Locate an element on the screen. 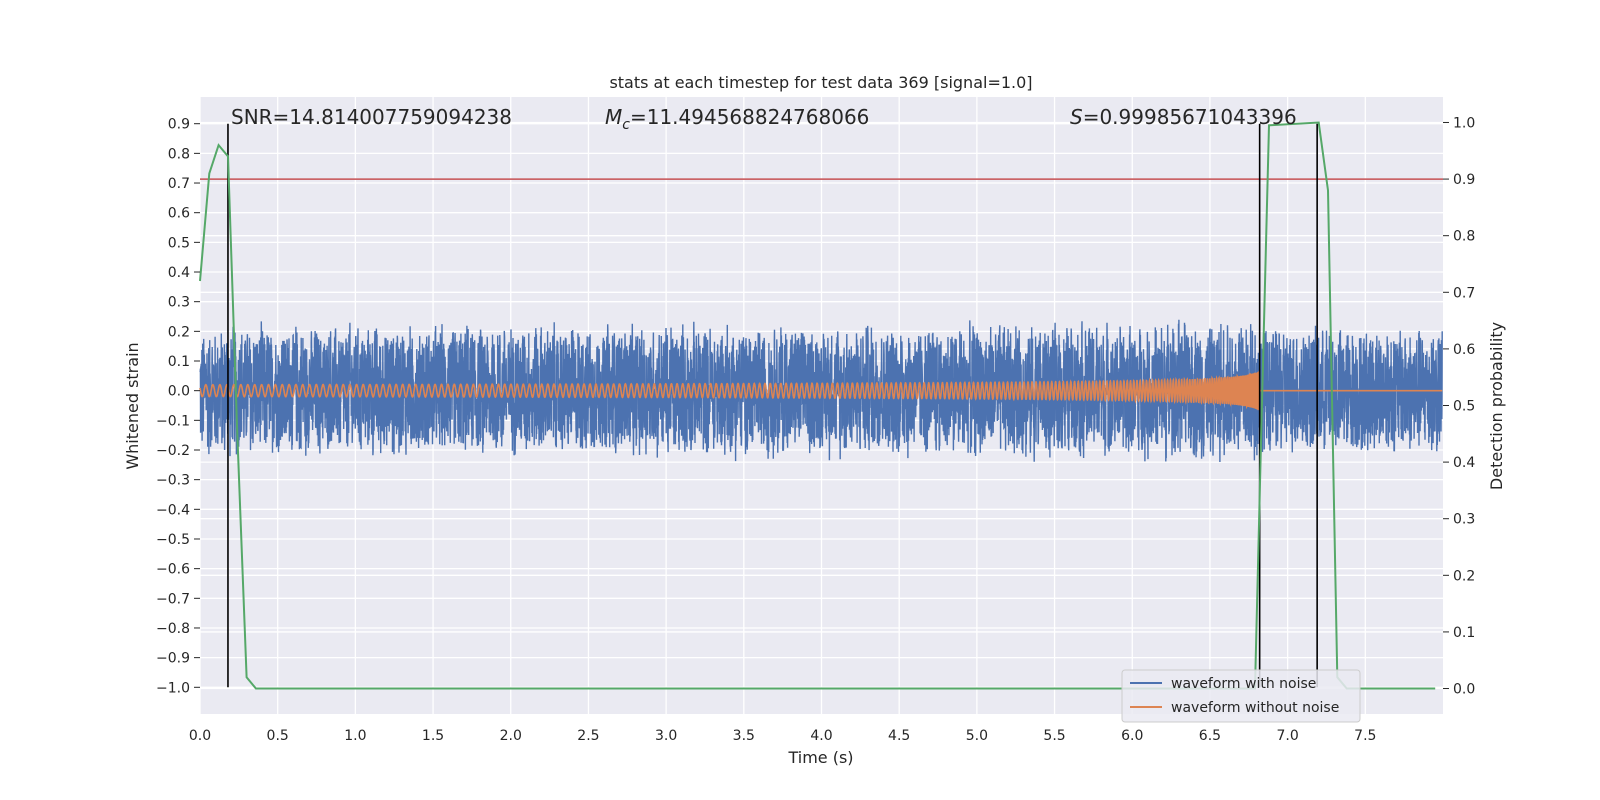 The image size is (1600, 800). y-left-tick-label: −0.8 is located at coordinates (173, 629).